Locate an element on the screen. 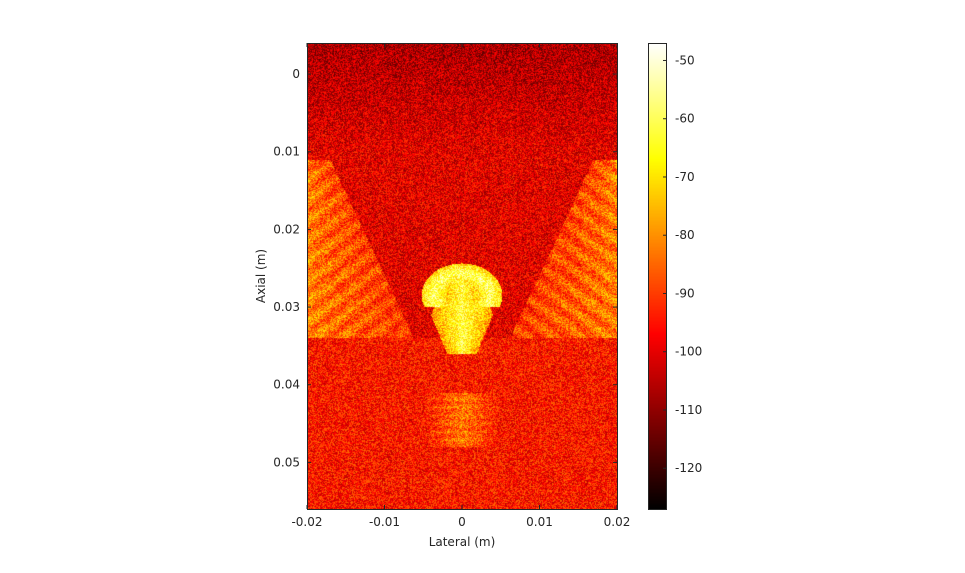 This screenshot has height=573, width=965. colorbar-frame is located at coordinates (657, 276).